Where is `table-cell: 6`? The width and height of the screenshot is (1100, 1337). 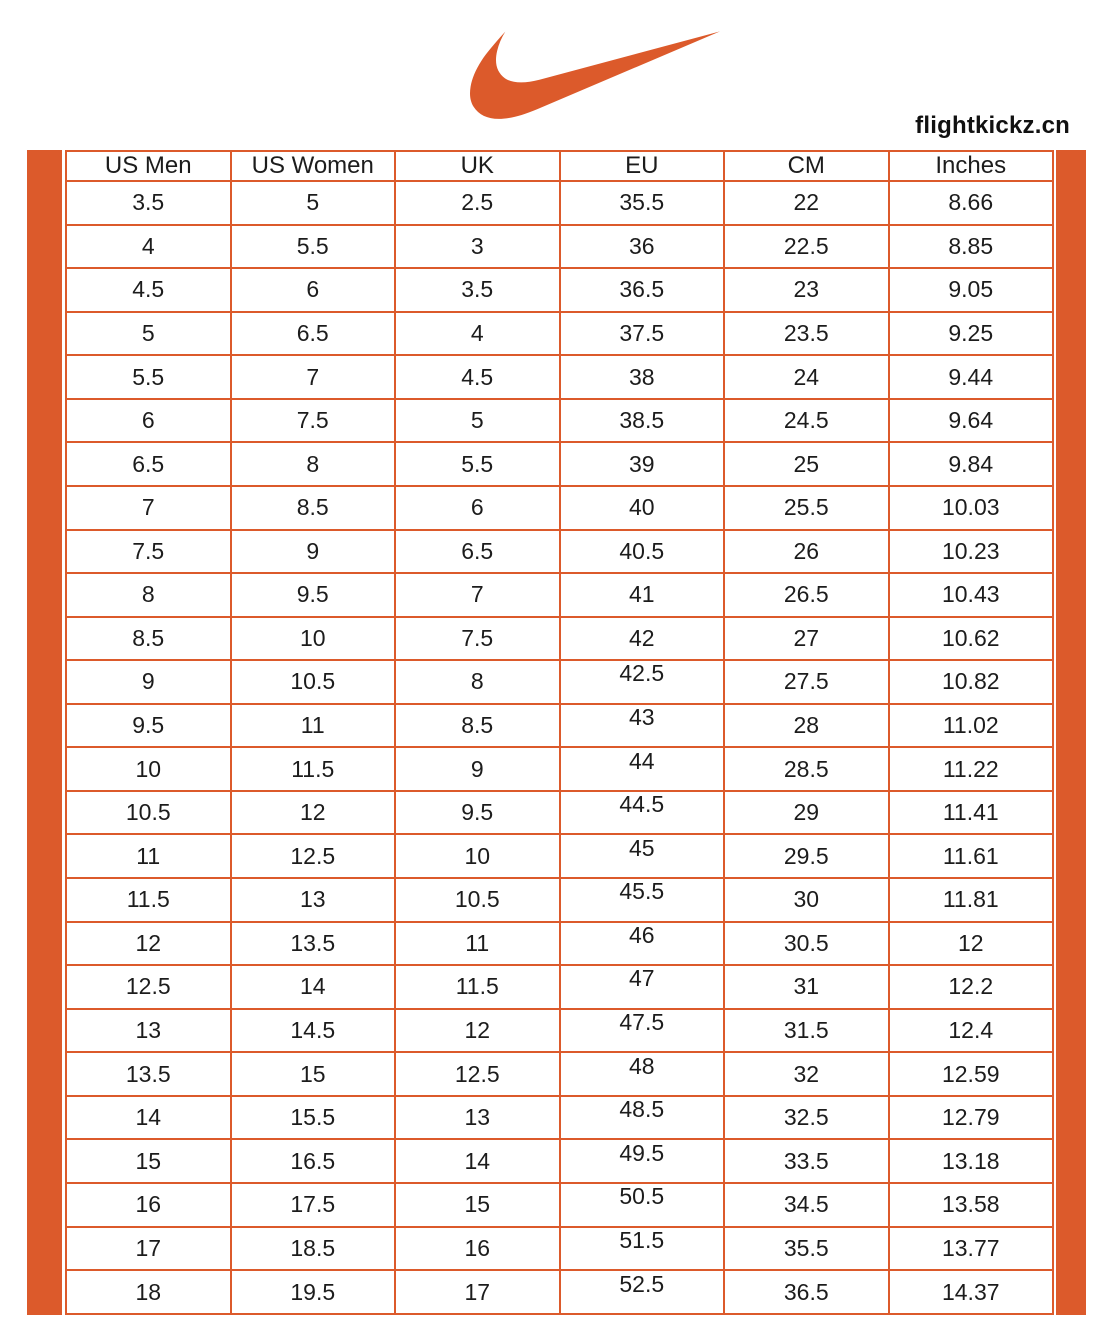 table-cell: 6 is located at coordinates (148, 420).